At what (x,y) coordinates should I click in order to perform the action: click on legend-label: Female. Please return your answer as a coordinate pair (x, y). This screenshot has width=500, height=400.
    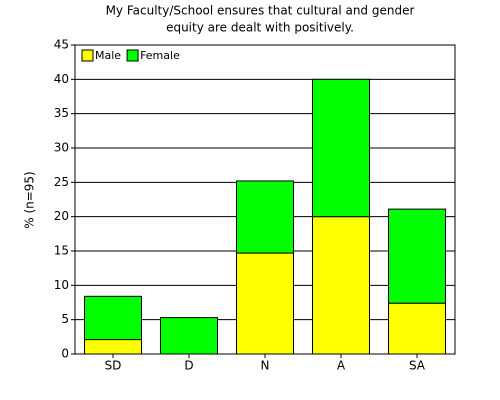
    Looking at the image, I should click on (160, 55).